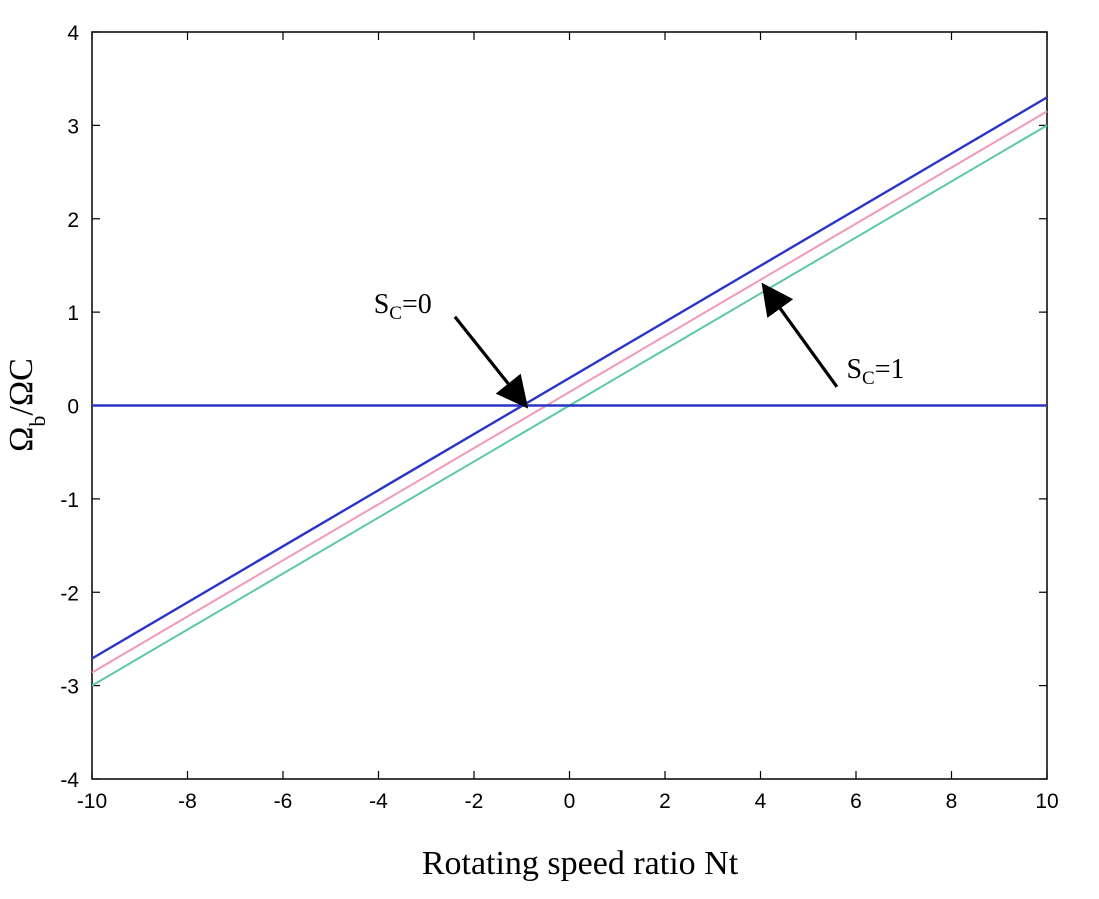 This screenshot has height=899, width=1099. I want to click on y-tick-labels: -4 -3 -2 -1 0 1 2 3 4, so click(69, 407).